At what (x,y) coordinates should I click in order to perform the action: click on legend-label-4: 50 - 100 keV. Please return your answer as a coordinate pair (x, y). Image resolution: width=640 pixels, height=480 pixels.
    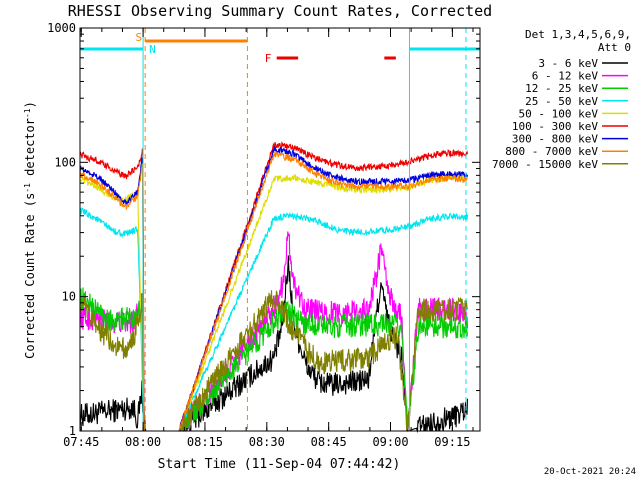
    Looking at the image, I should click on (559, 113).